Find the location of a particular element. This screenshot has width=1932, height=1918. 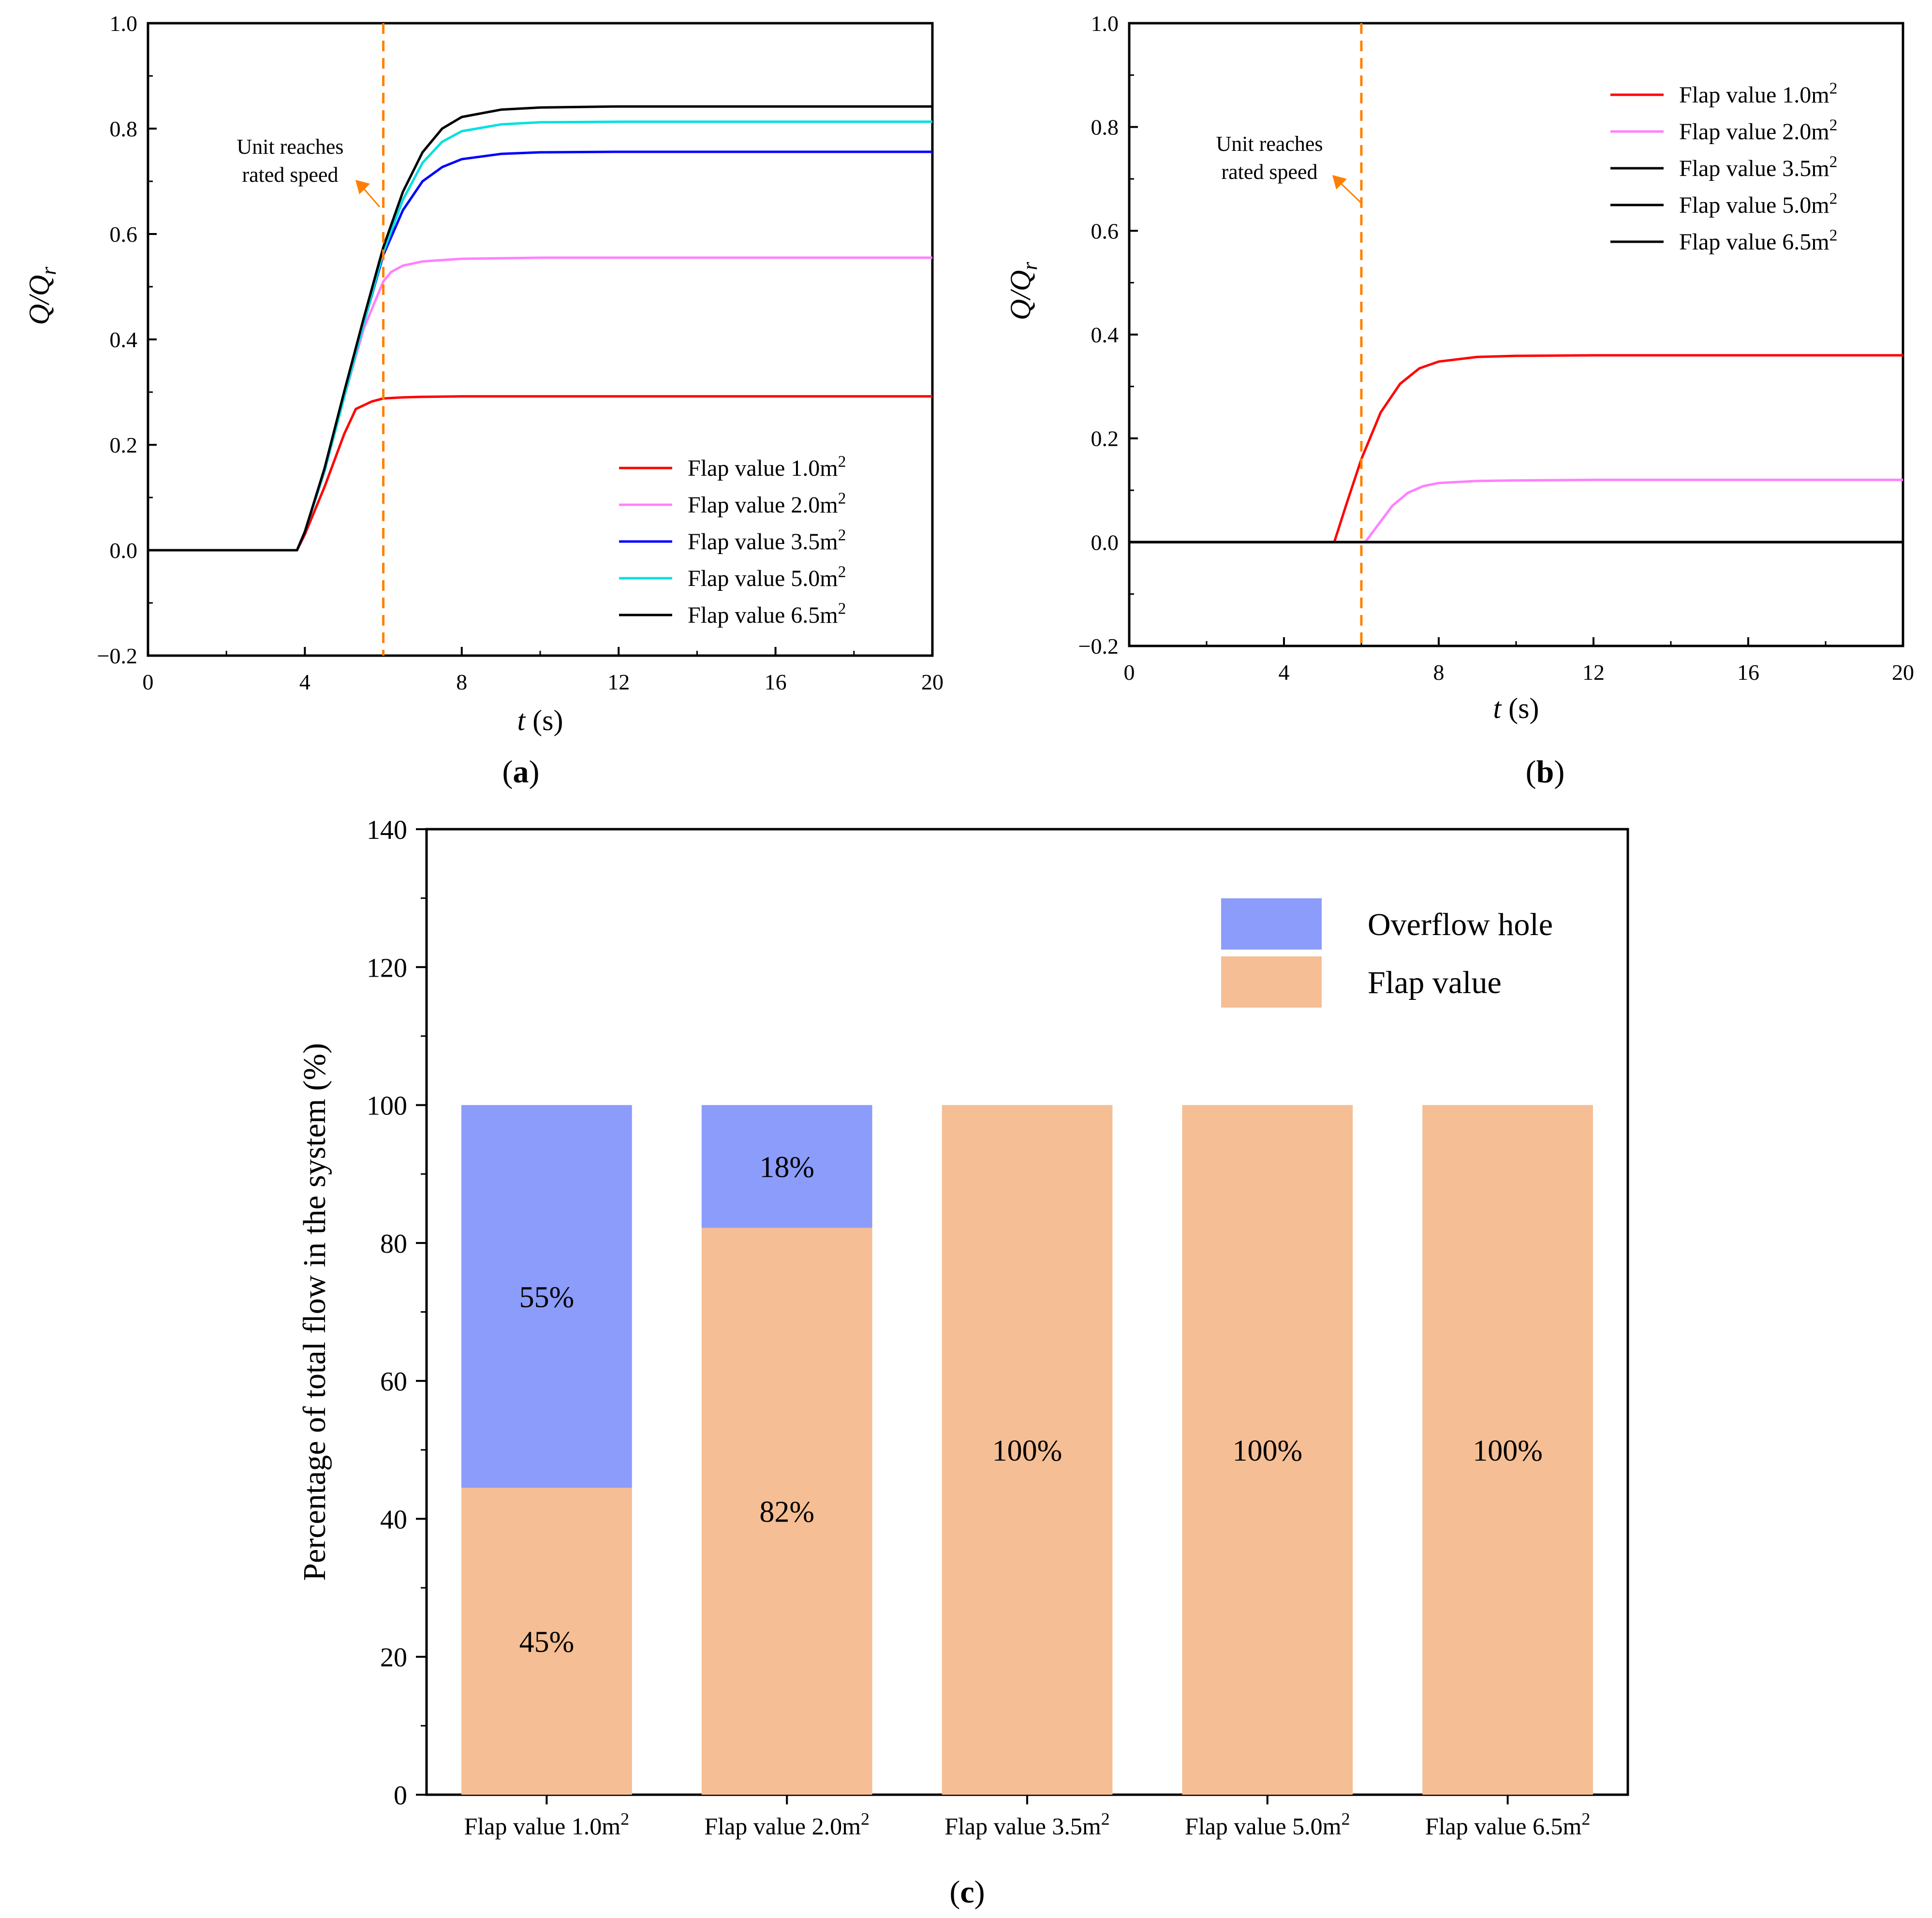

y-tick-label: 20 is located at coordinates (393, 1658).